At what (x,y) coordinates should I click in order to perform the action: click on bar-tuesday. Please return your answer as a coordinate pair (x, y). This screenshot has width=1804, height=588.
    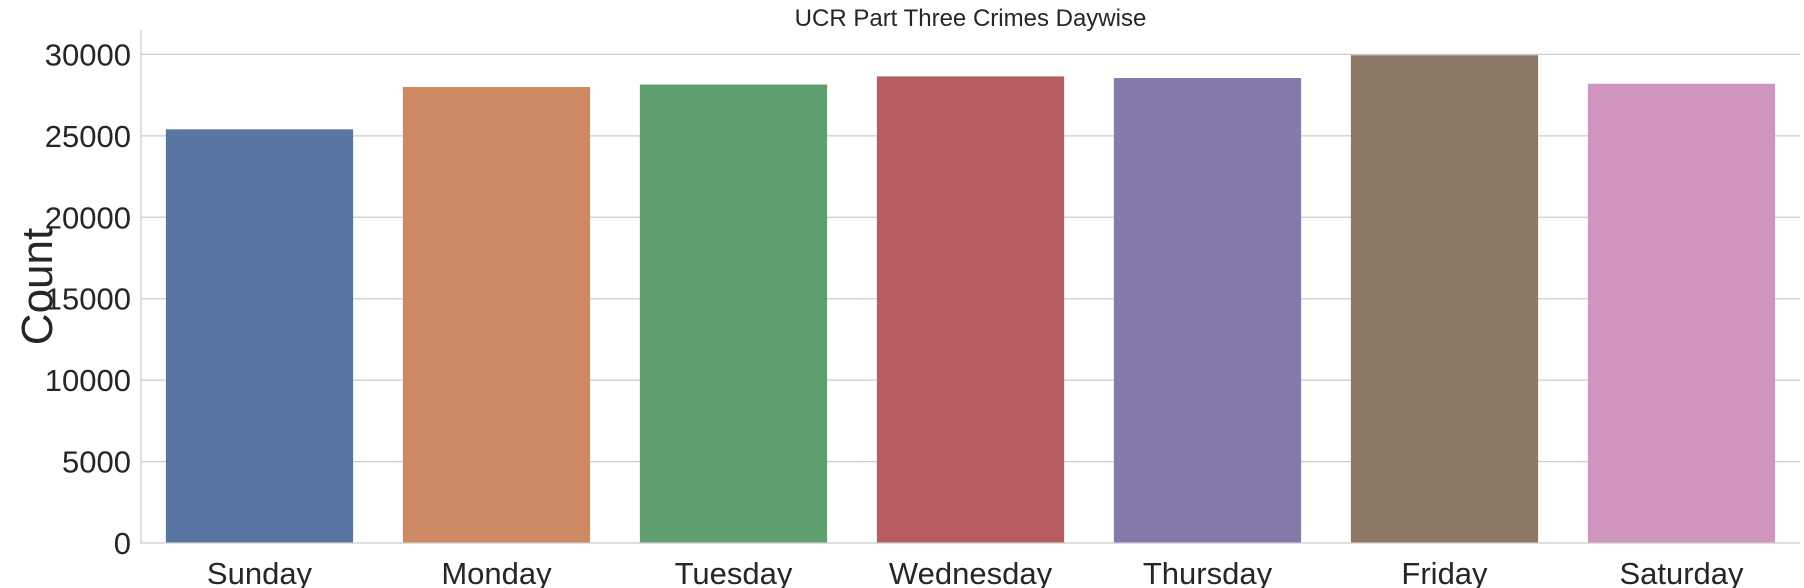
    Looking at the image, I should click on (733, 314).